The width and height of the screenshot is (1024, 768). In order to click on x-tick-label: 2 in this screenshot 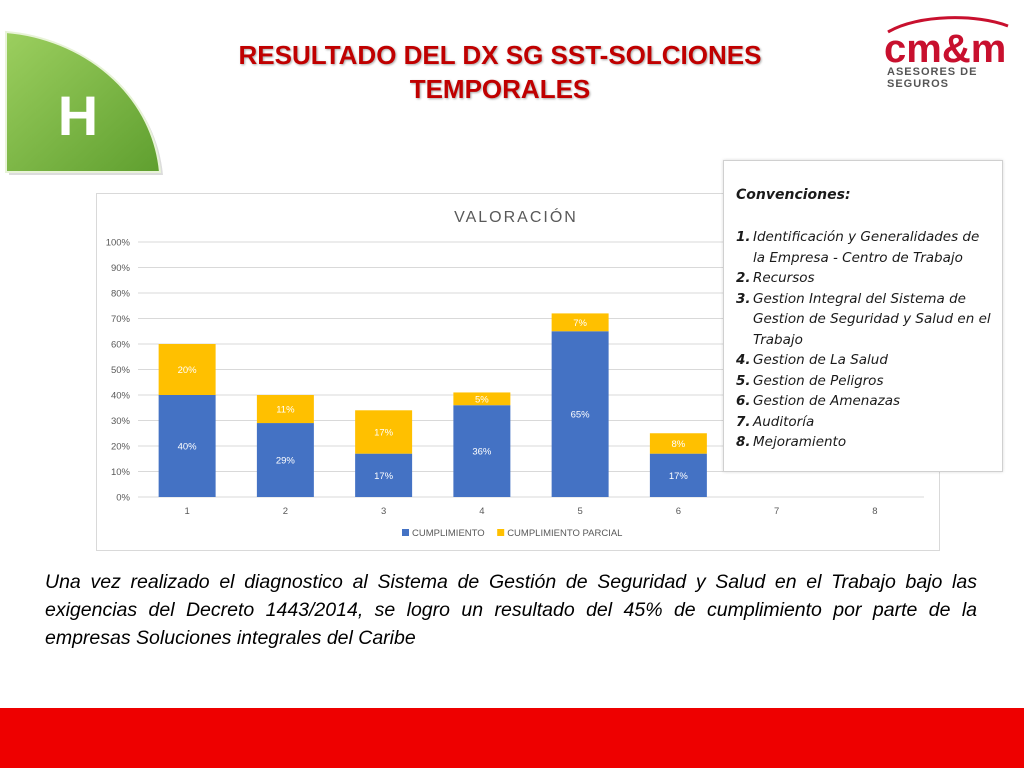, I will do `click(285, 511)`.